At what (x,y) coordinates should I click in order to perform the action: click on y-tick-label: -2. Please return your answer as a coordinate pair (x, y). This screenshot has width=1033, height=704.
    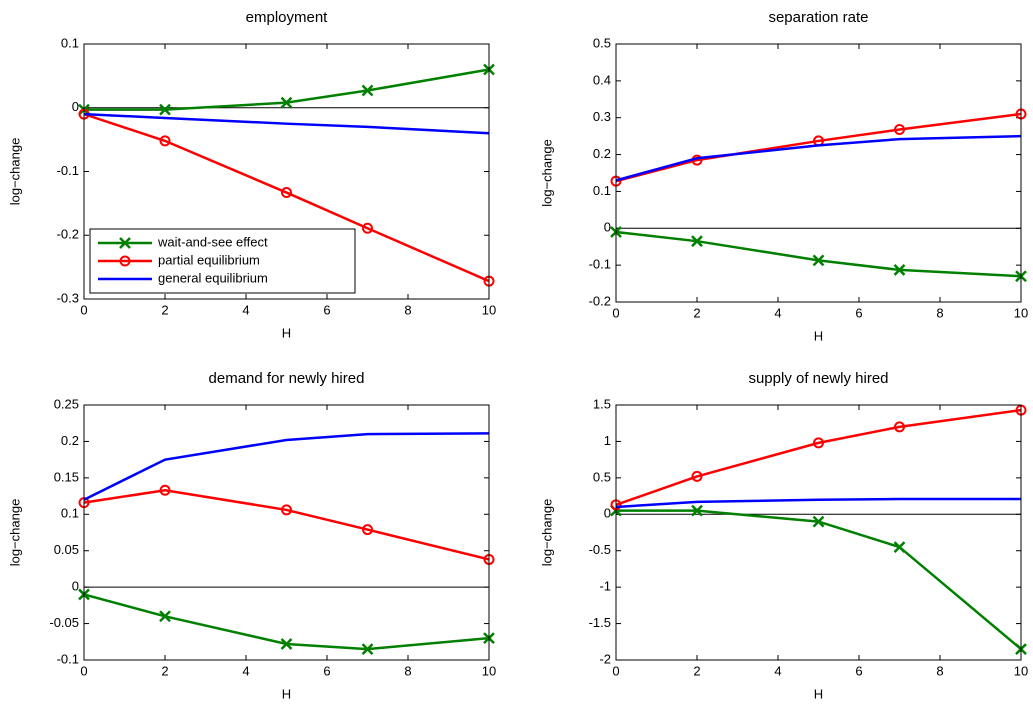
    Looking at the image, I should click on (605, 658).